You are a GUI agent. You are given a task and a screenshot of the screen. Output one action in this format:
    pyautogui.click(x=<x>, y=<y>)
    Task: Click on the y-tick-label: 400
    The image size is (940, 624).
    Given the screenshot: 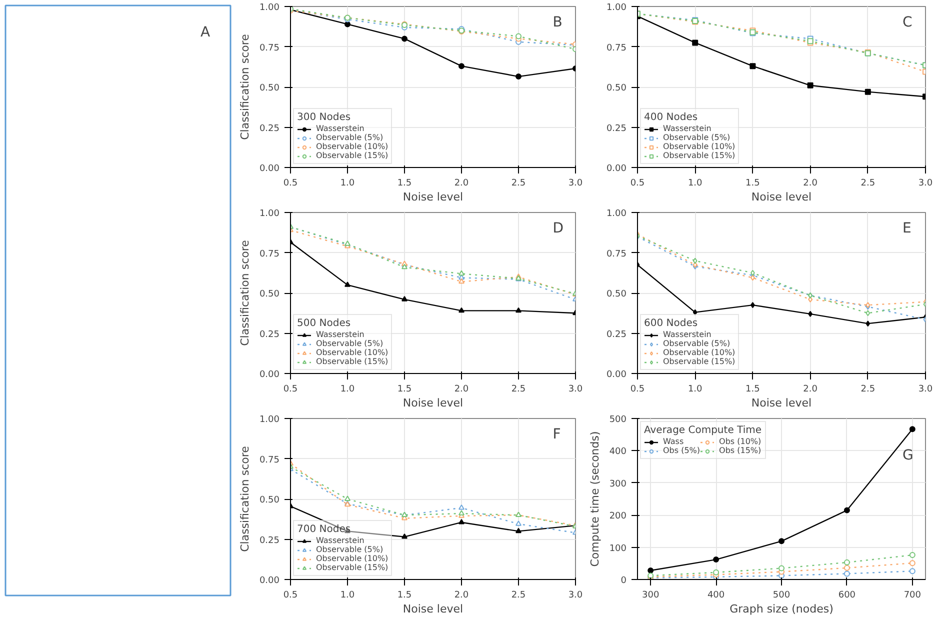 What is the action you would take?
    pyautogui.click(x=618, y=452)
    